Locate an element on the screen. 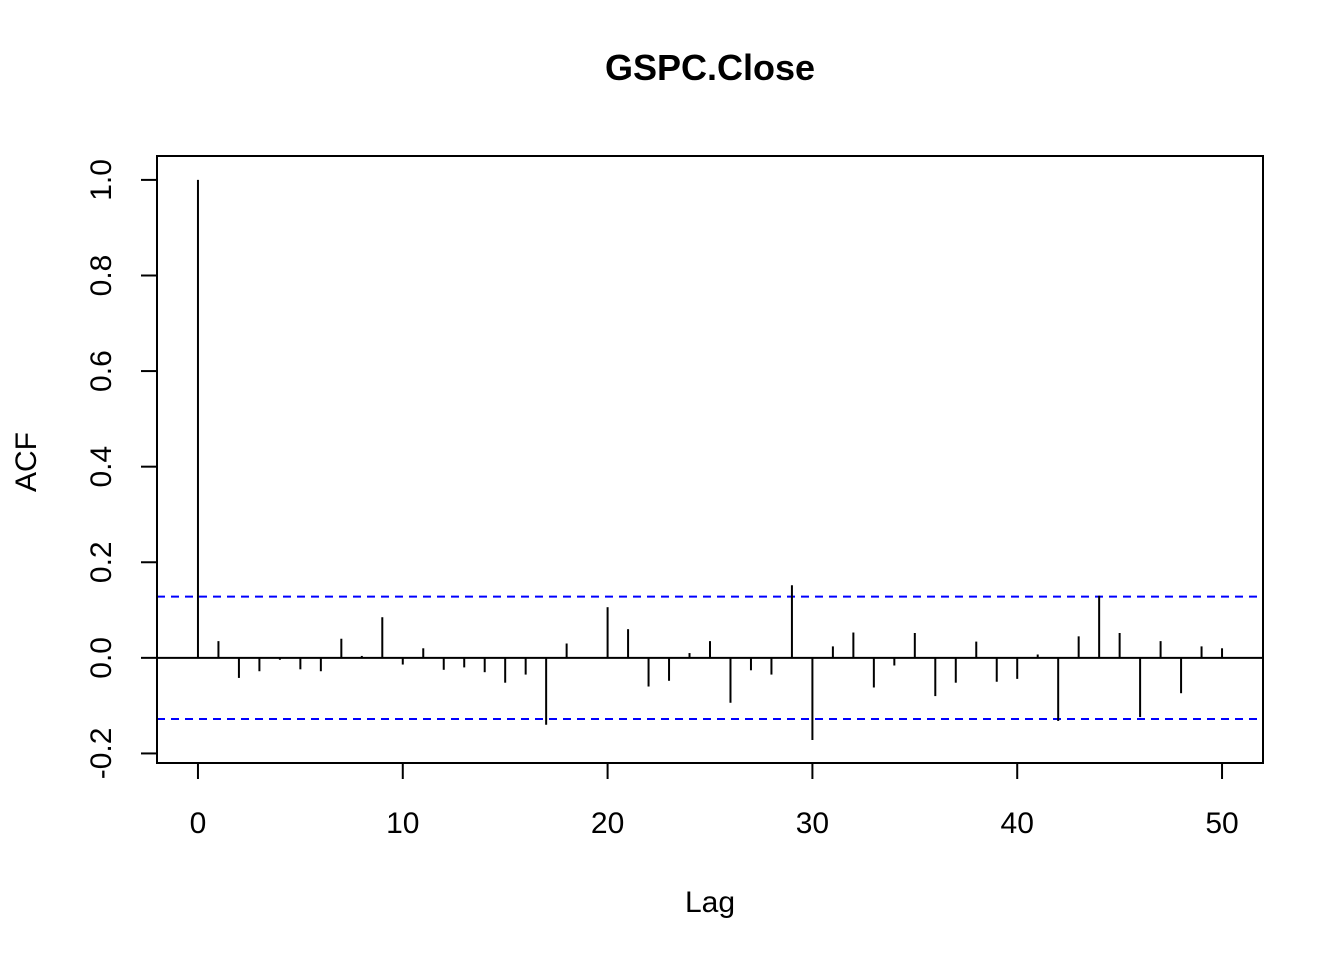  x-tick-label: 50 is located at coordinates (1221, 823).